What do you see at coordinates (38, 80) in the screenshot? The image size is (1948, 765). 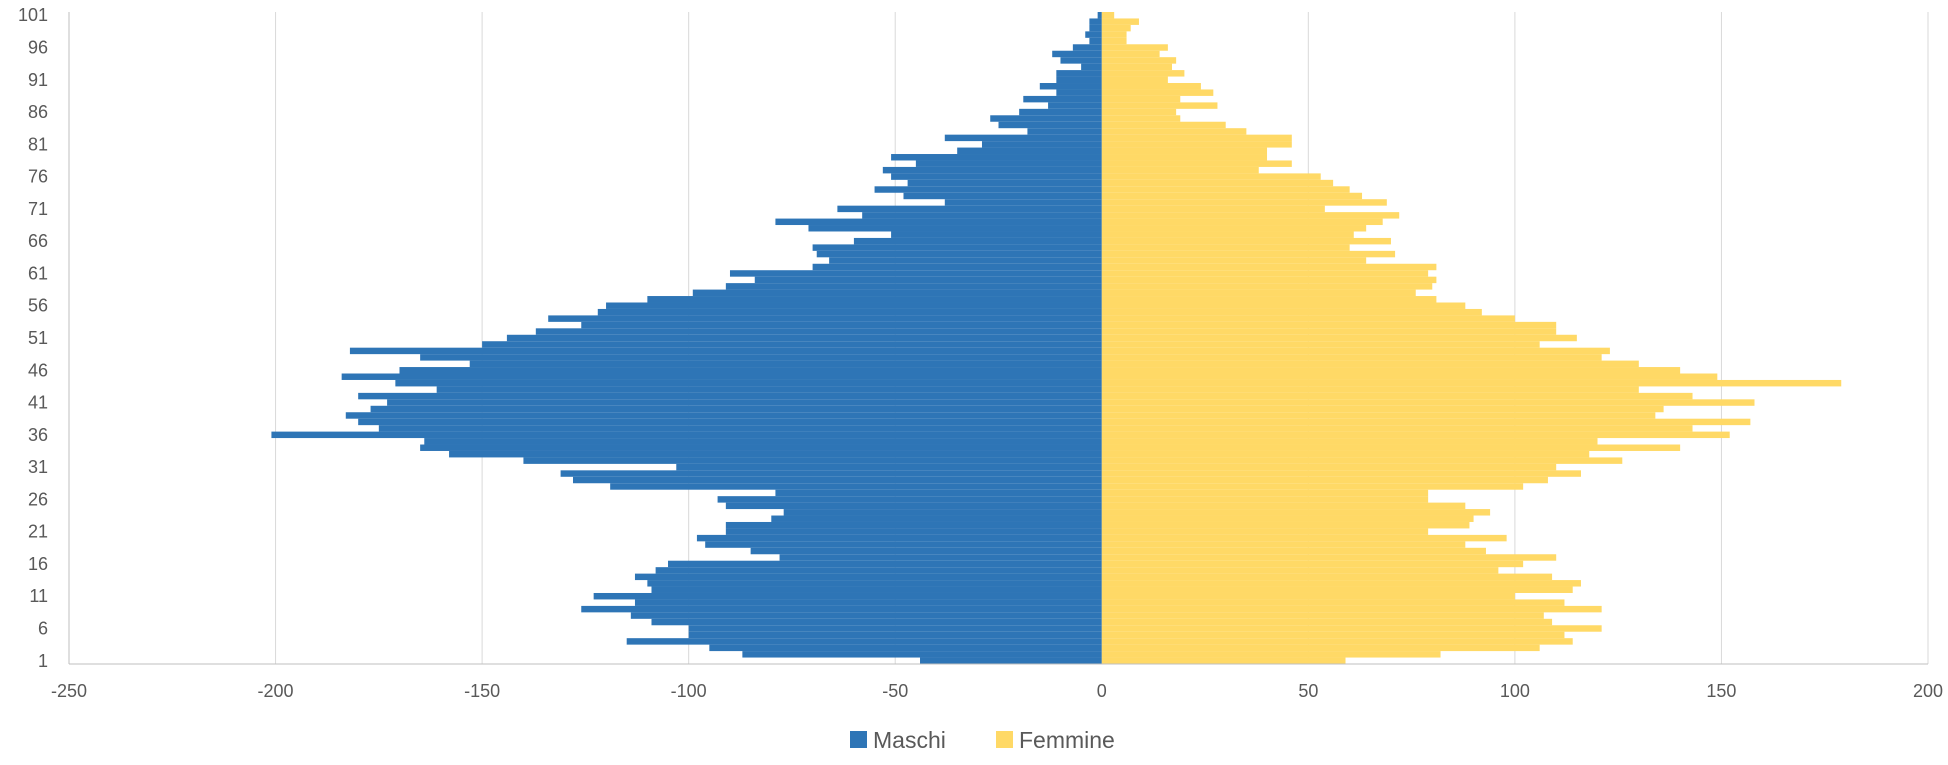 I see `y-tick-label: 91` at bounding box center [38, 80].